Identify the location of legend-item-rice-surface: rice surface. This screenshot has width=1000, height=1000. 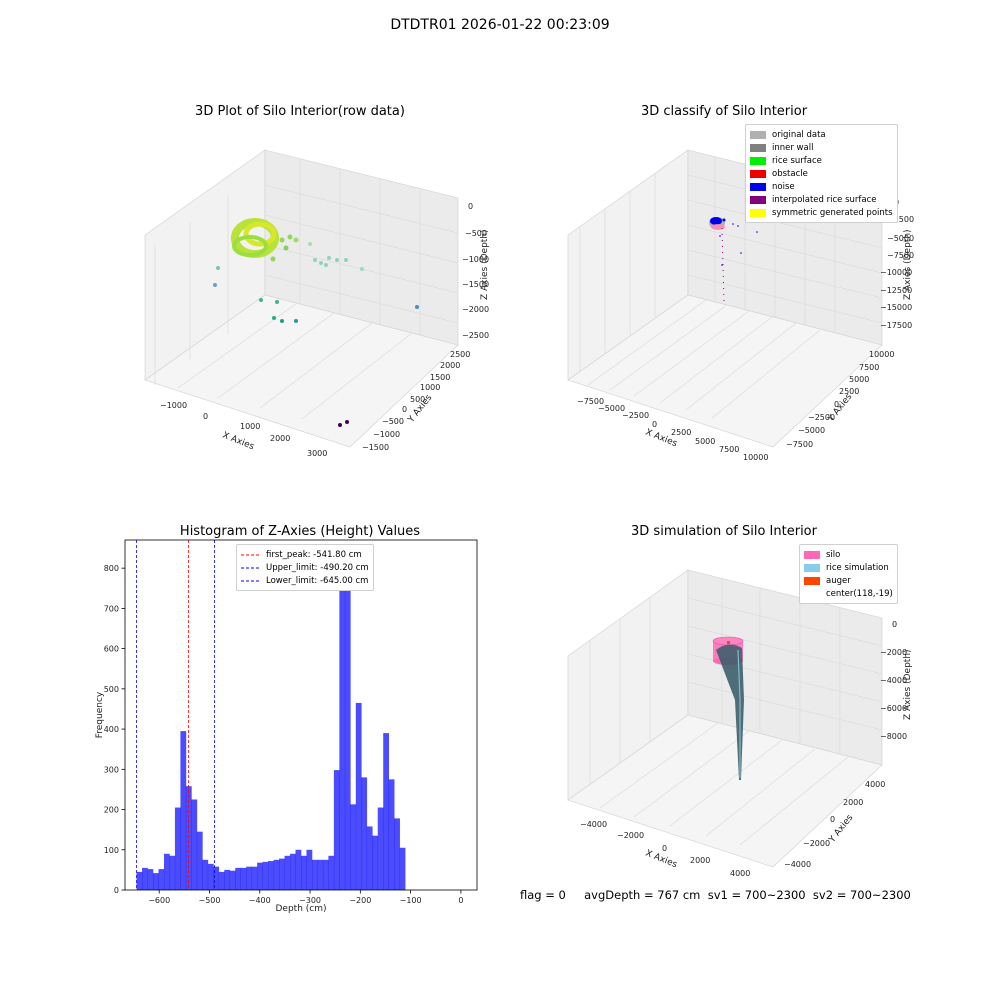
(821, 160).